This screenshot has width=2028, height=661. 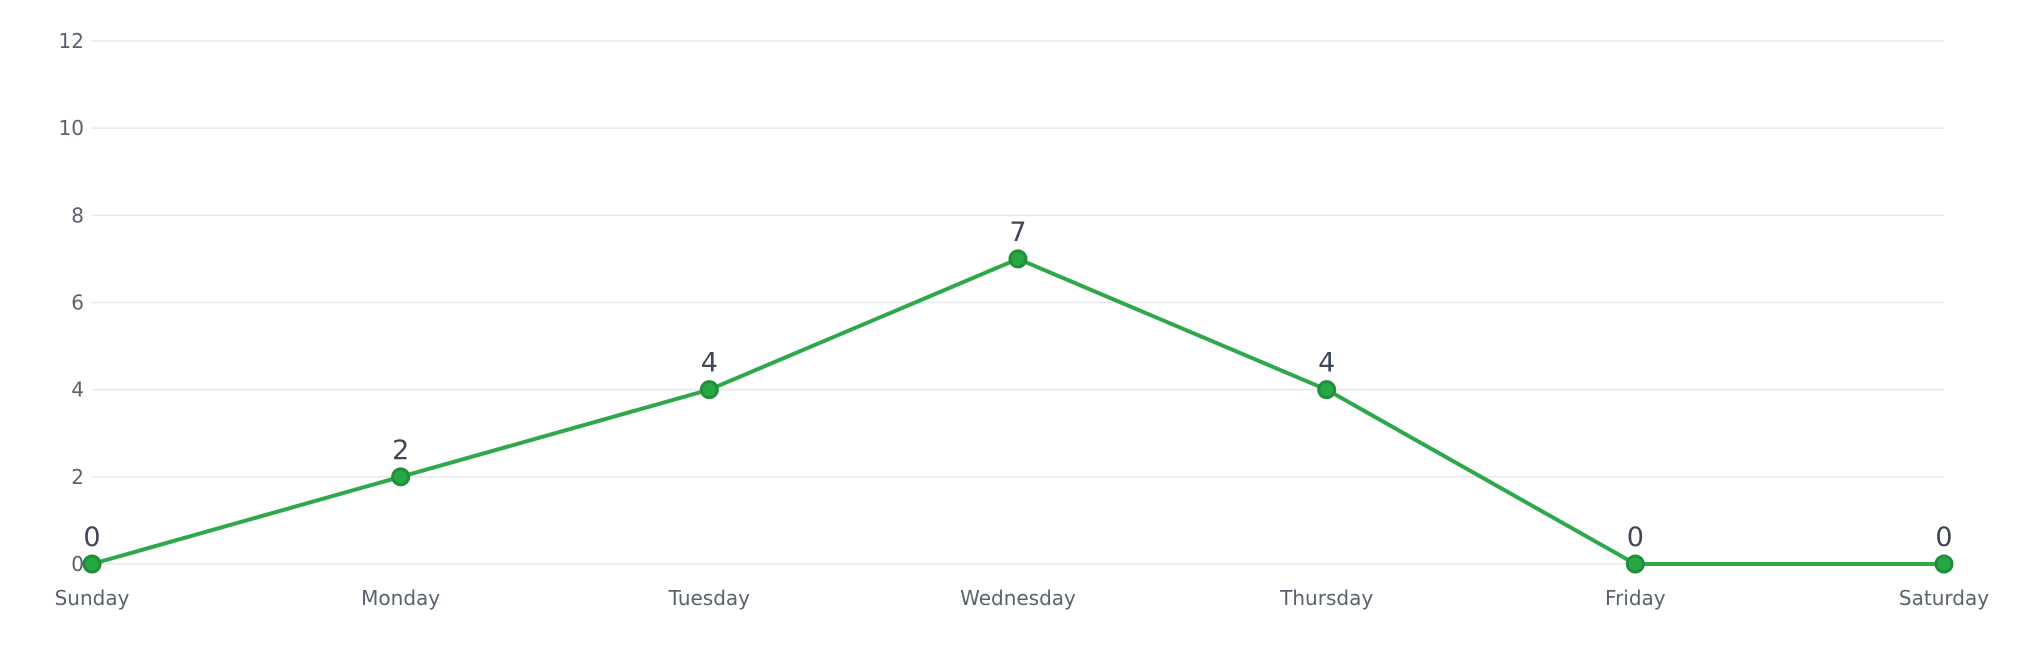 What do you see at coordinates (400, 450) in the screenshot?
I see `data-label: 2` at bounding box center [400, 450].